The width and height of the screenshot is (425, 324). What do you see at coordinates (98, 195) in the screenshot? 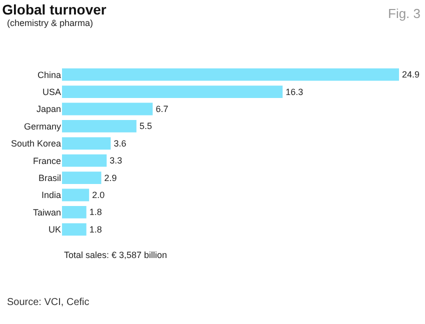
I see `data-label: 2.0` at bounding box center [98, 195].